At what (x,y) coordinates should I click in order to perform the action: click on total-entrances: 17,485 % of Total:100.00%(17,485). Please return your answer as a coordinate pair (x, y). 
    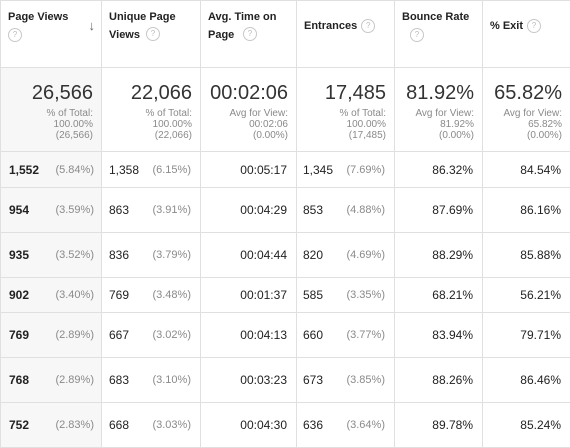
    Looking at the image, I should click on (346, 110).